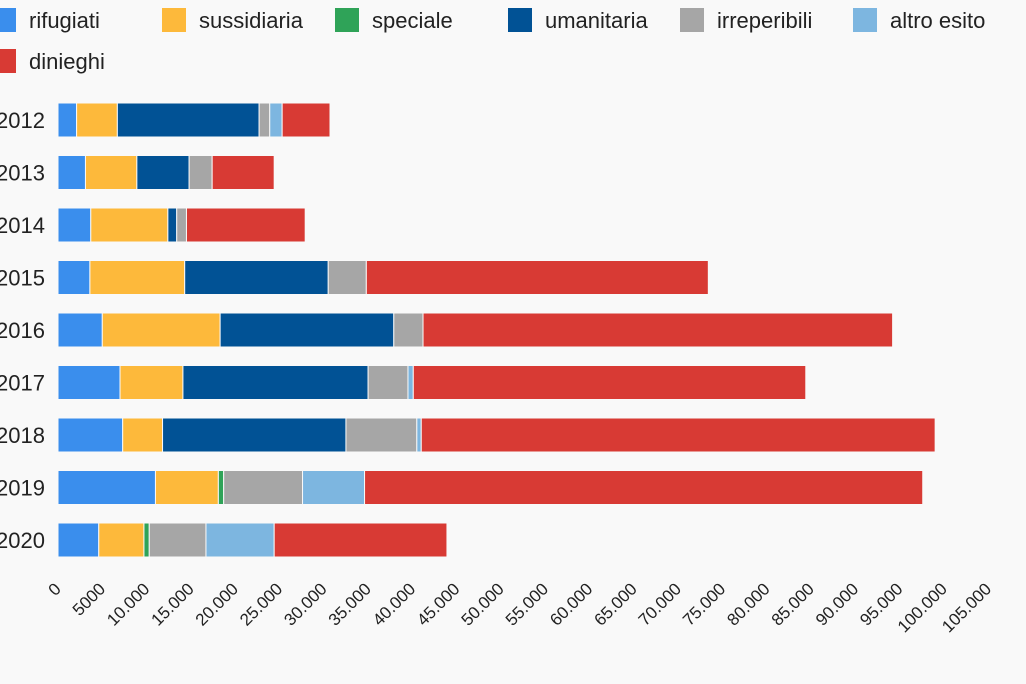 The height and width of the screenshot is (684, 1026). I want to click on legend-item-6: dinieghi, so click(52, 61).